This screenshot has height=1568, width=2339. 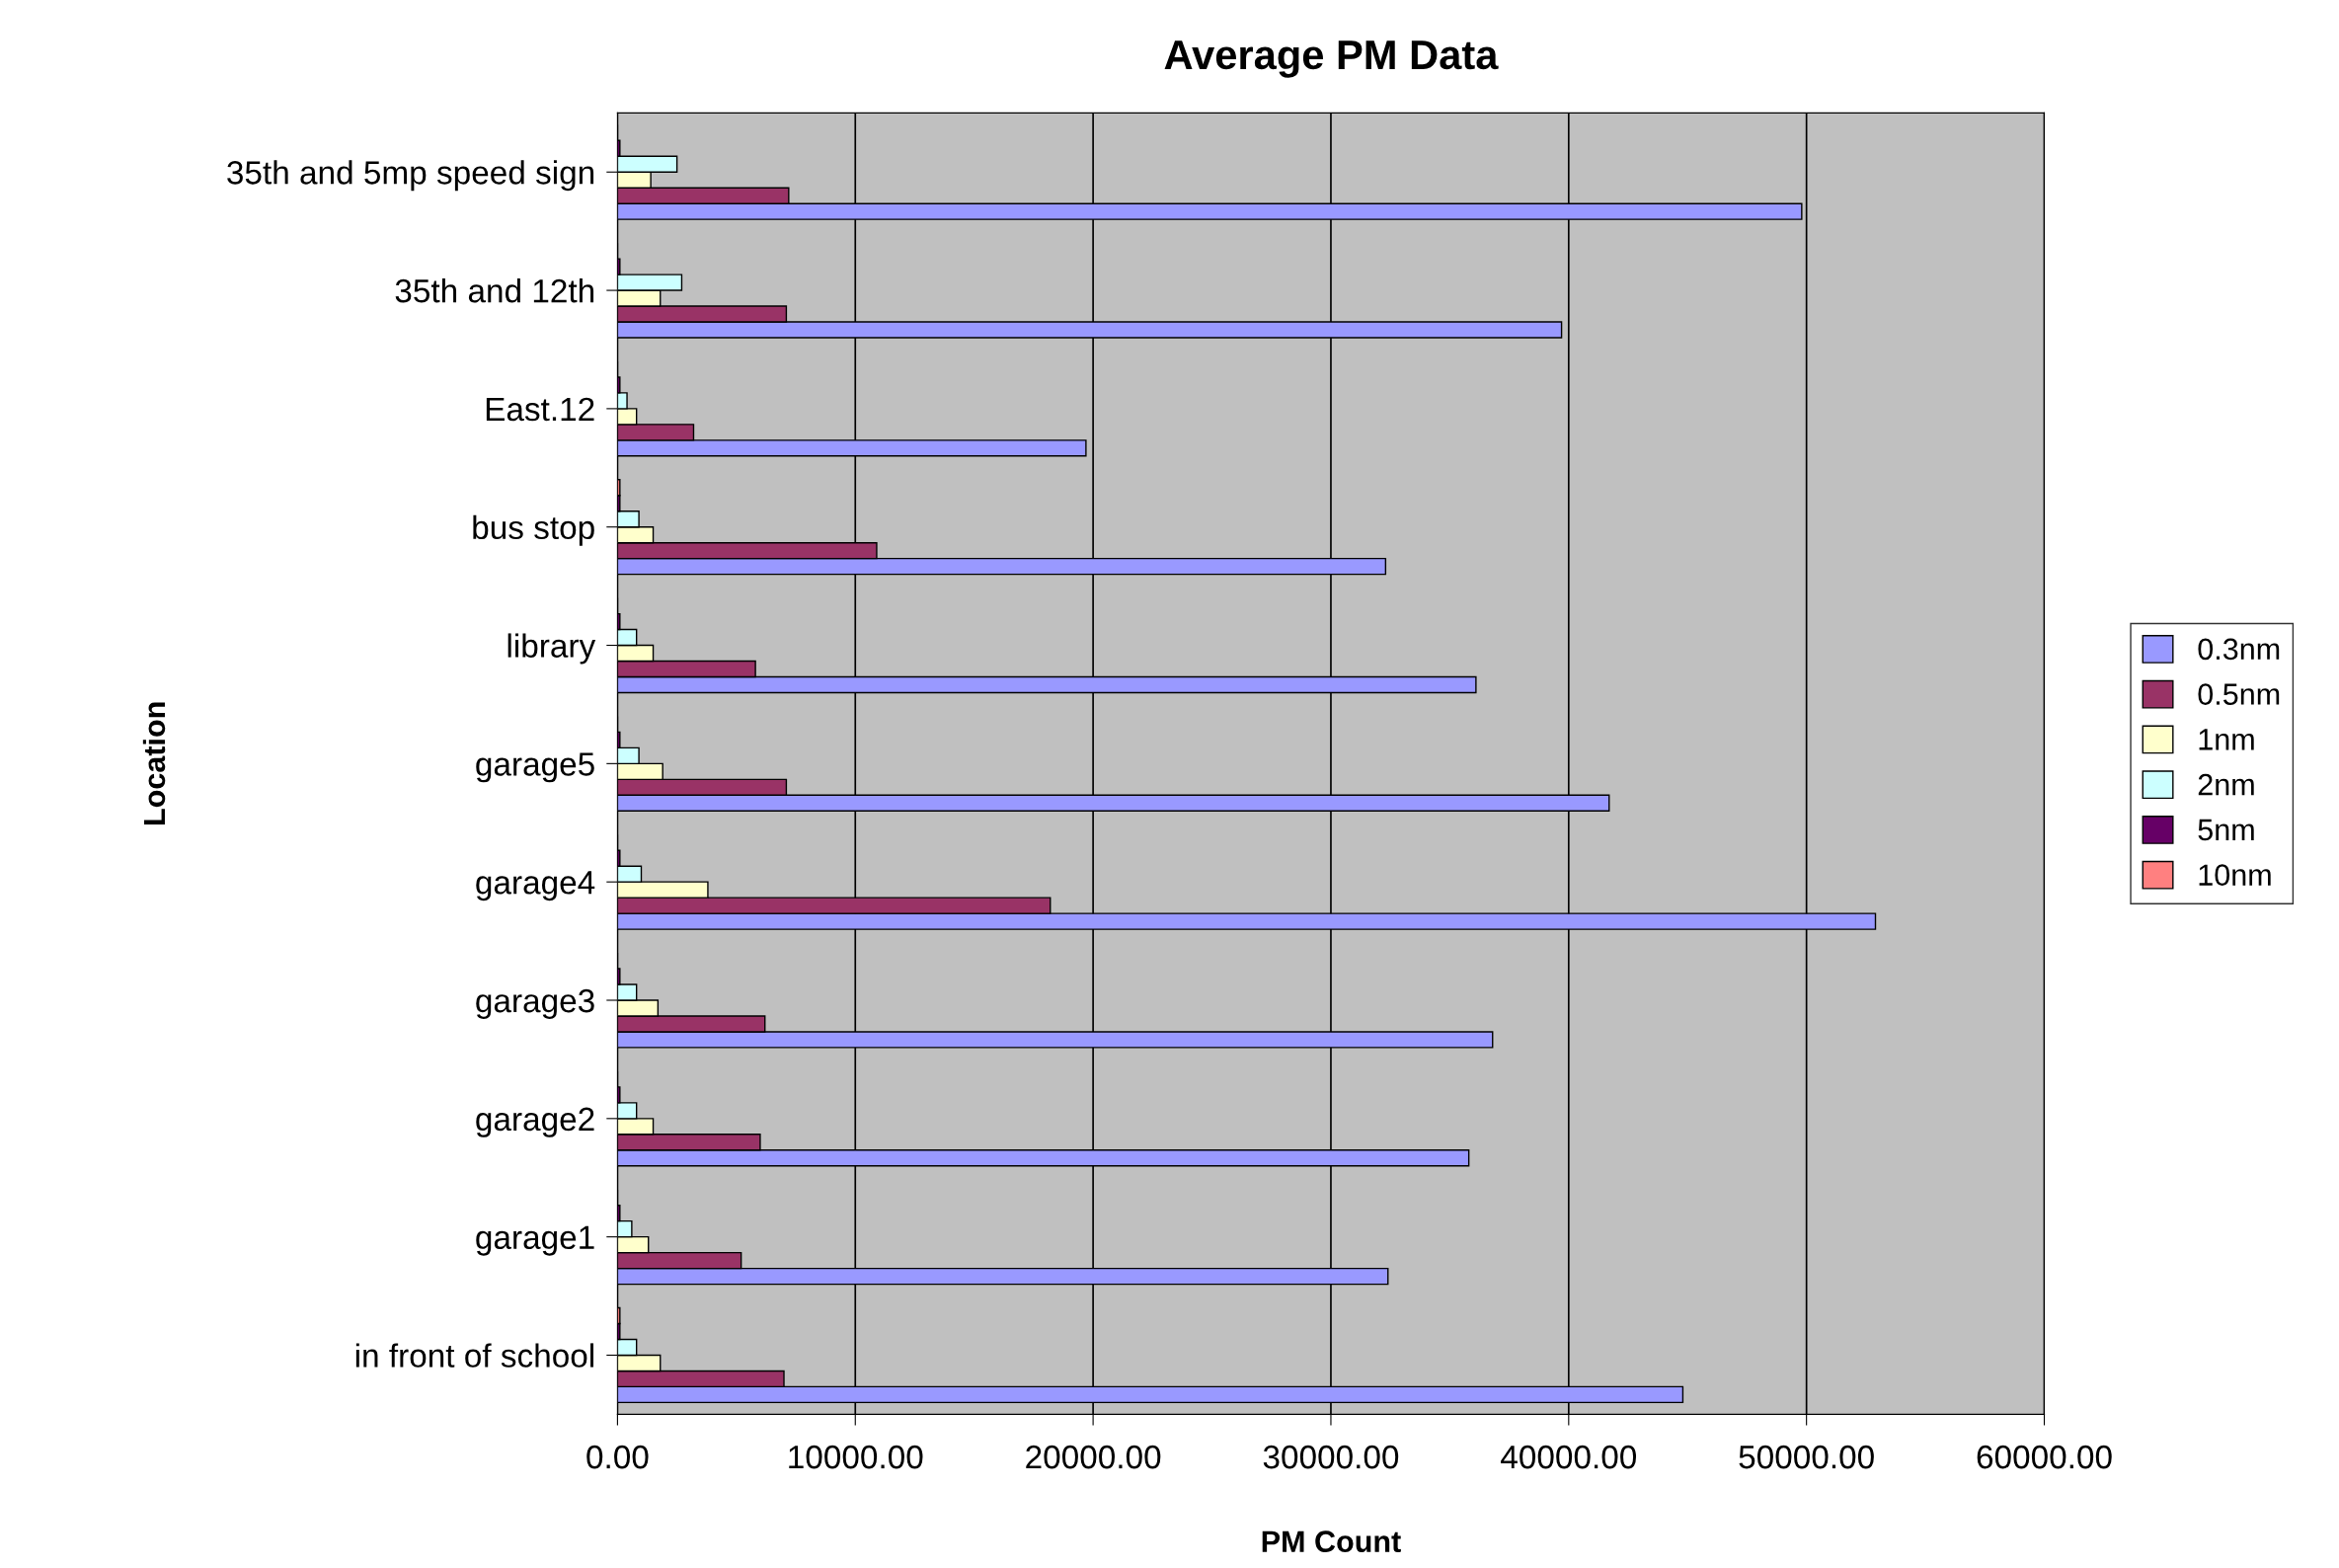 I want to click on legend-label: 2nm, so click(x=2226, y=784).